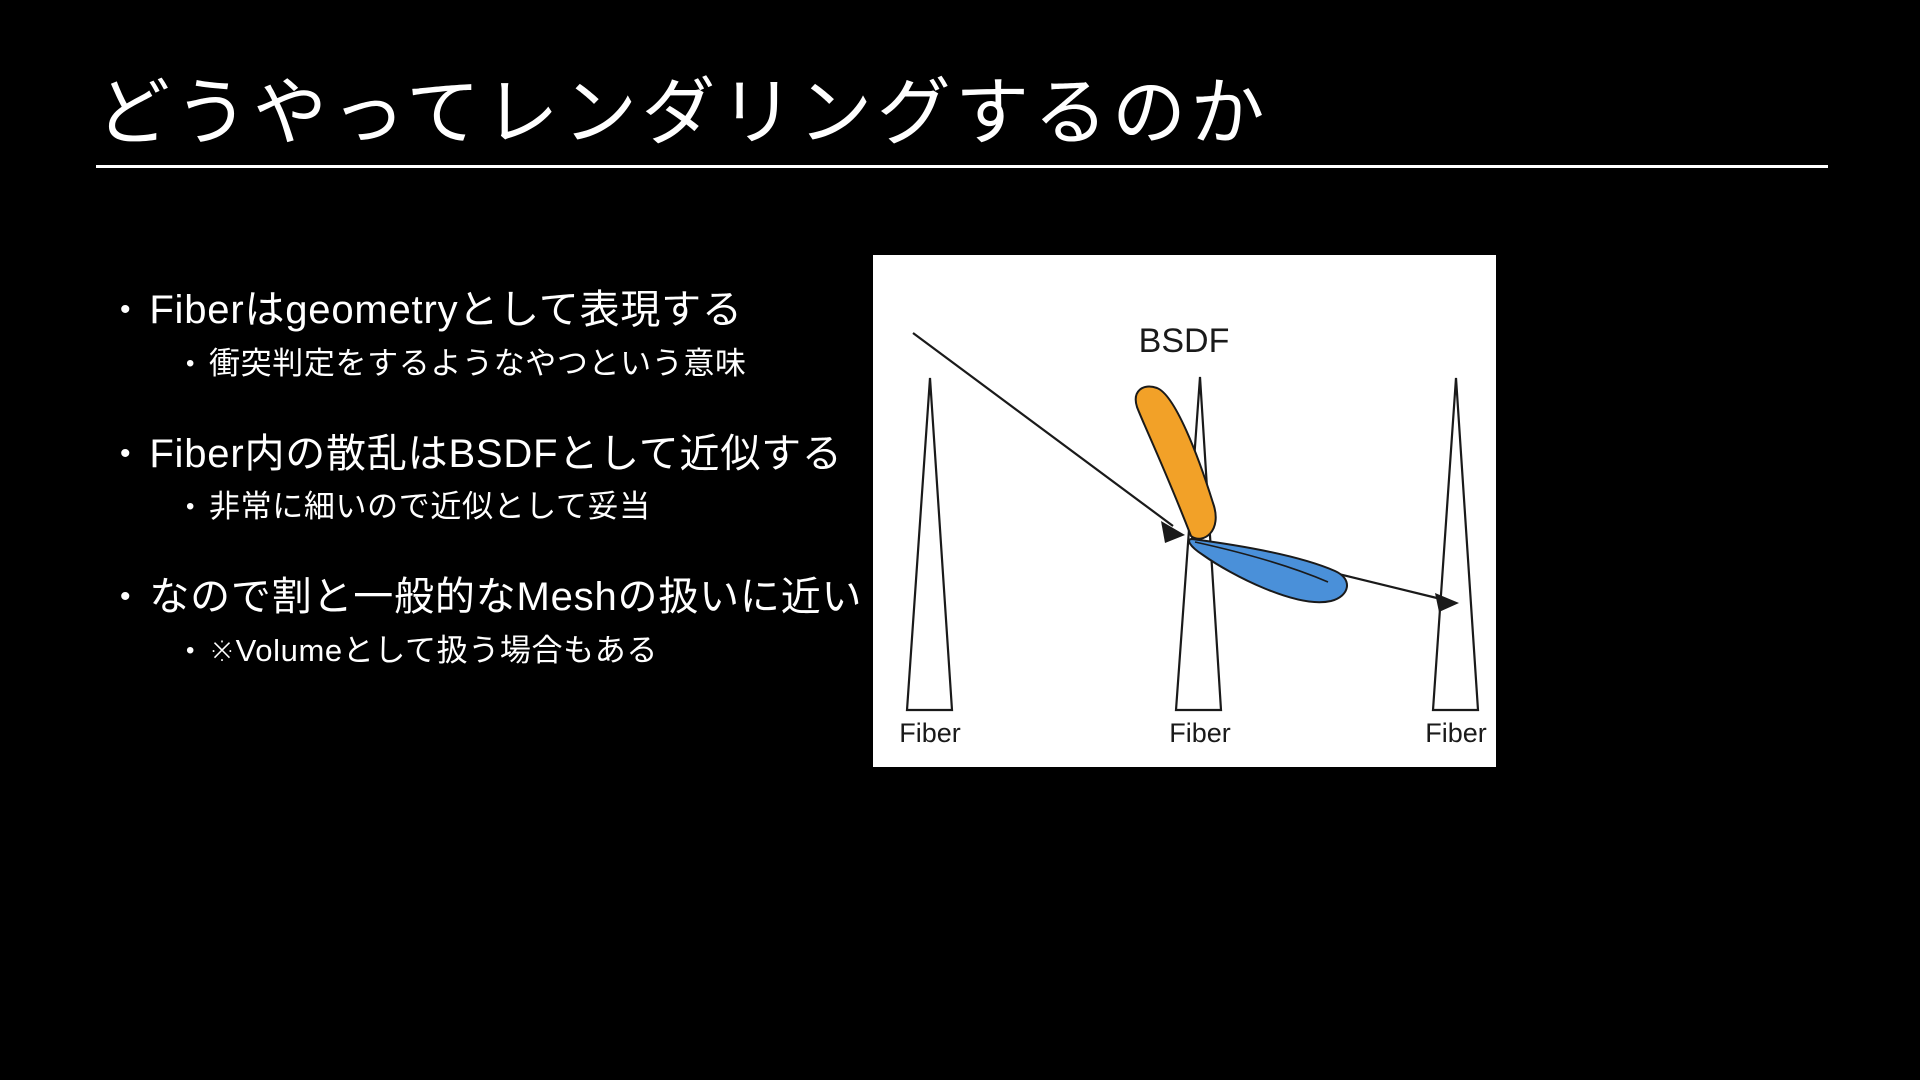 This screenshot has width=1920, height=1080. I want to click on bullet-item-secondary-2: • 非常に細いので近似として妥当, so click(533, 507).